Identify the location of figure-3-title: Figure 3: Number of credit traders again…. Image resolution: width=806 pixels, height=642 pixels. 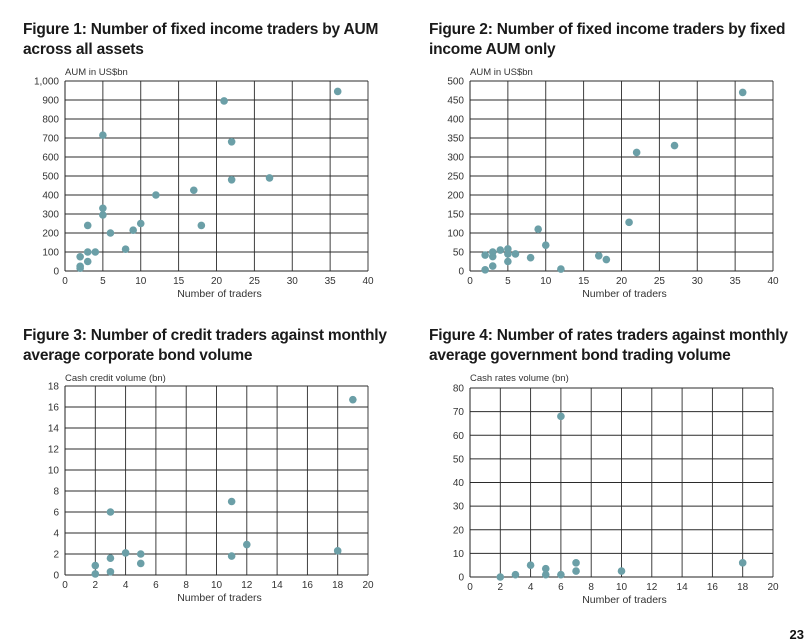
(213, 346).